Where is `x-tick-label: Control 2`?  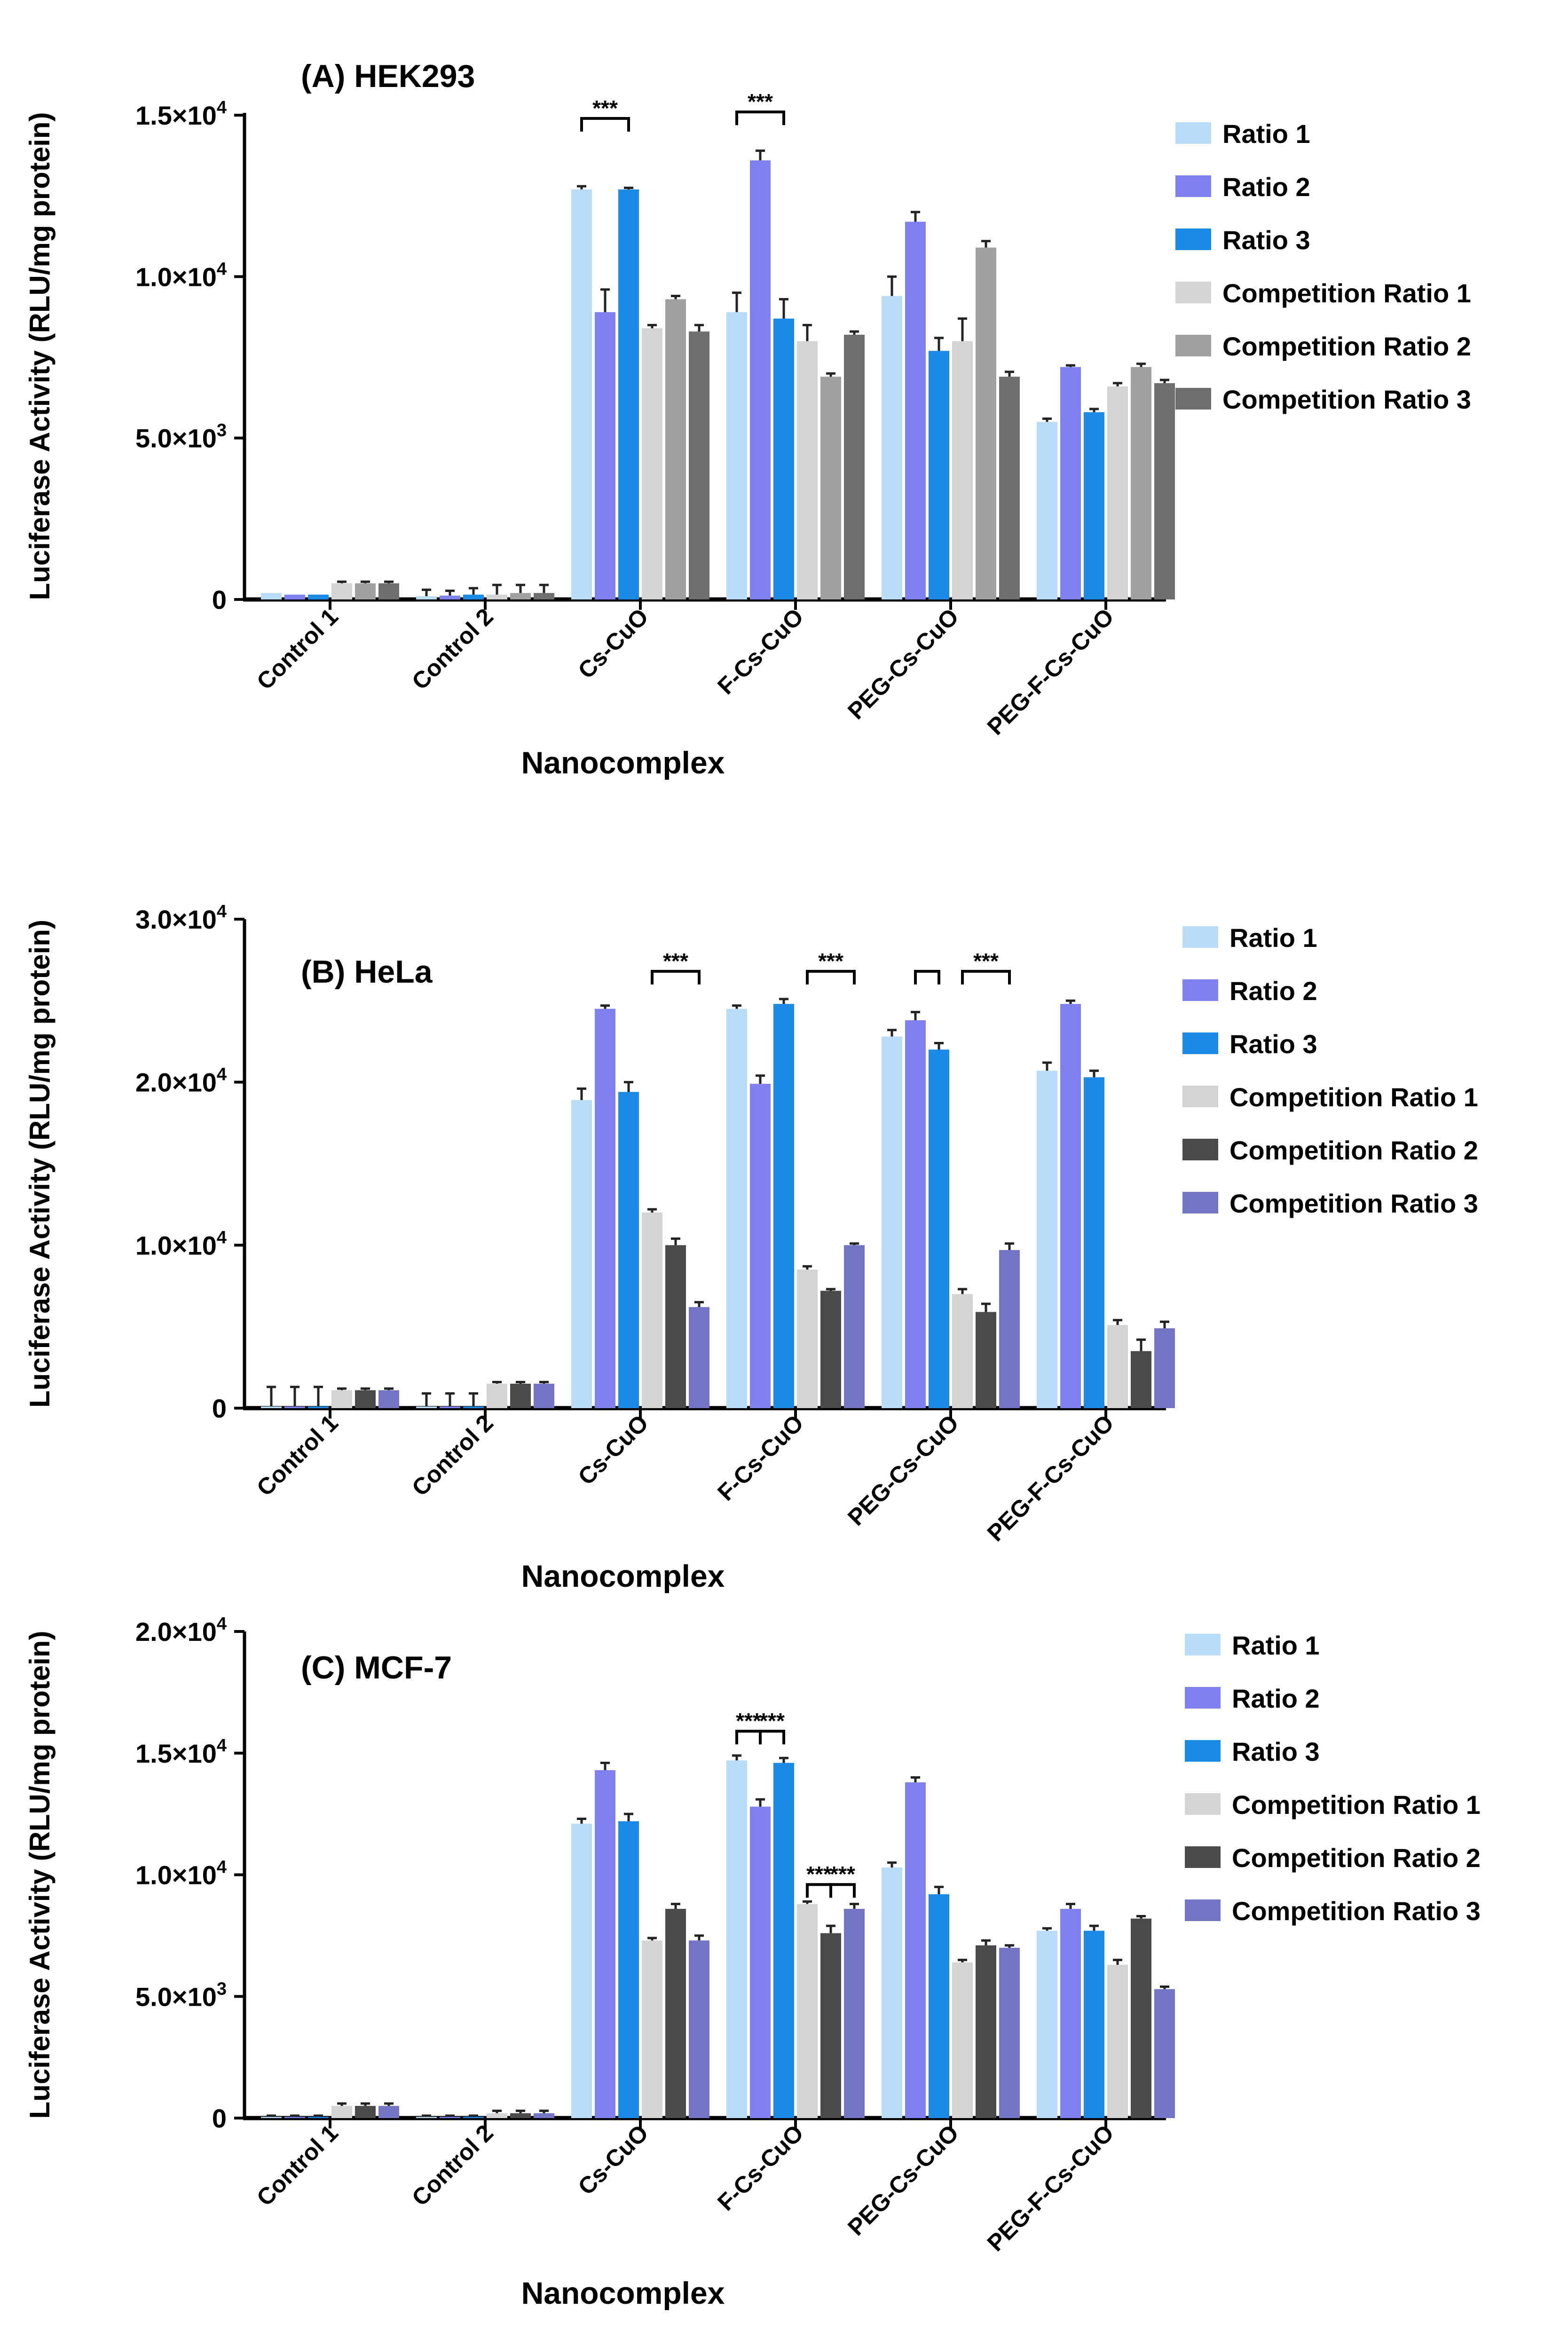
x-tick-label: Control 2 is located at coordinates (452, 1455).